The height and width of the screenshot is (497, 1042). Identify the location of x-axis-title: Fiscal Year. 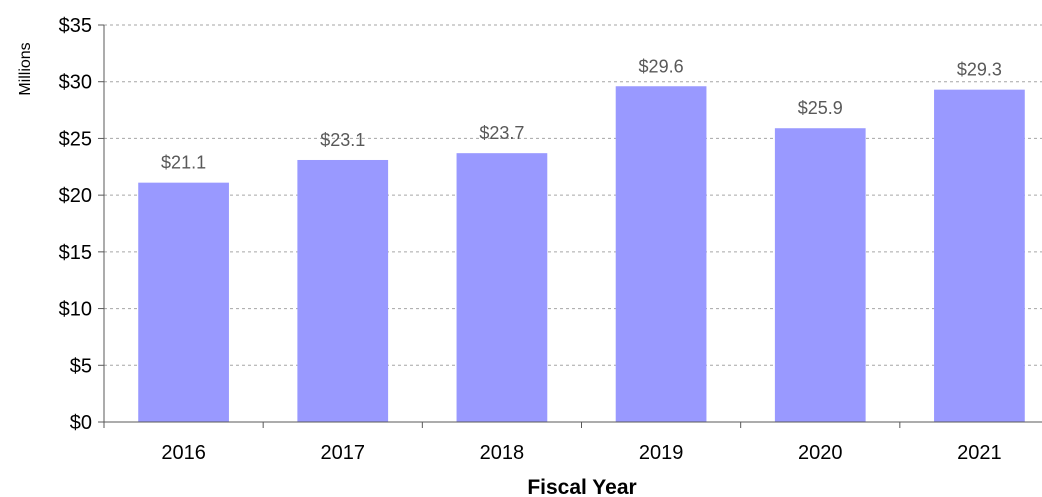
(581, 486).